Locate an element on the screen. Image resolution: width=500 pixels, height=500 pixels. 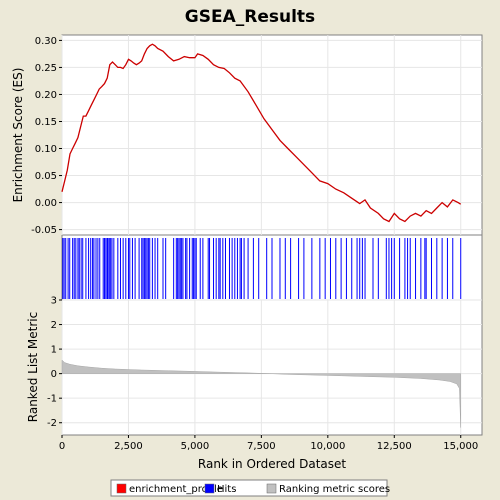
ranking-metric-area is located at coordinates (261, 393).